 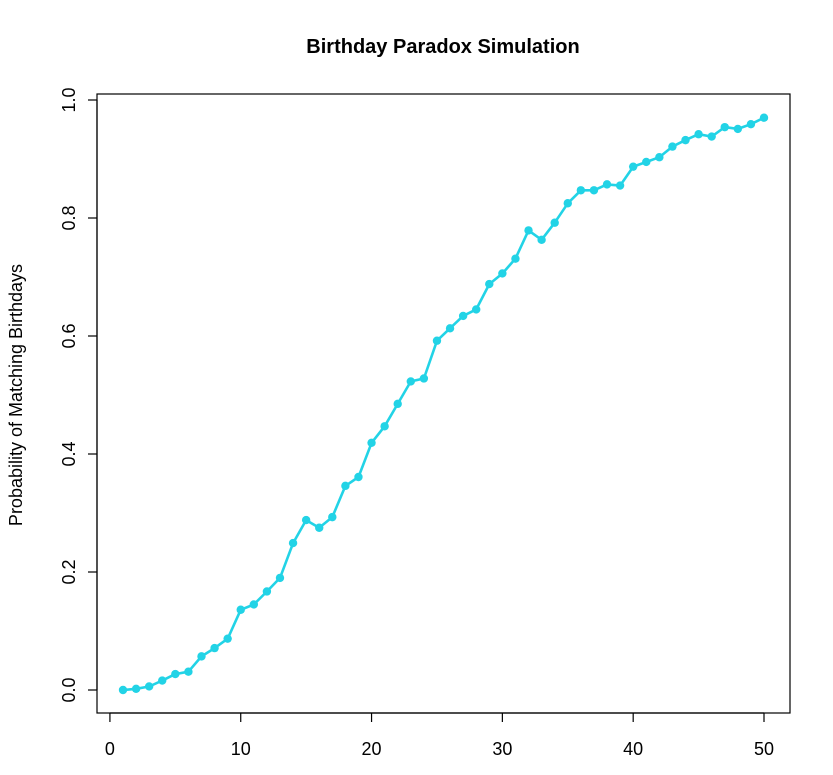 I want to click on x-tick-label: 30, so click(x=502, y=749).